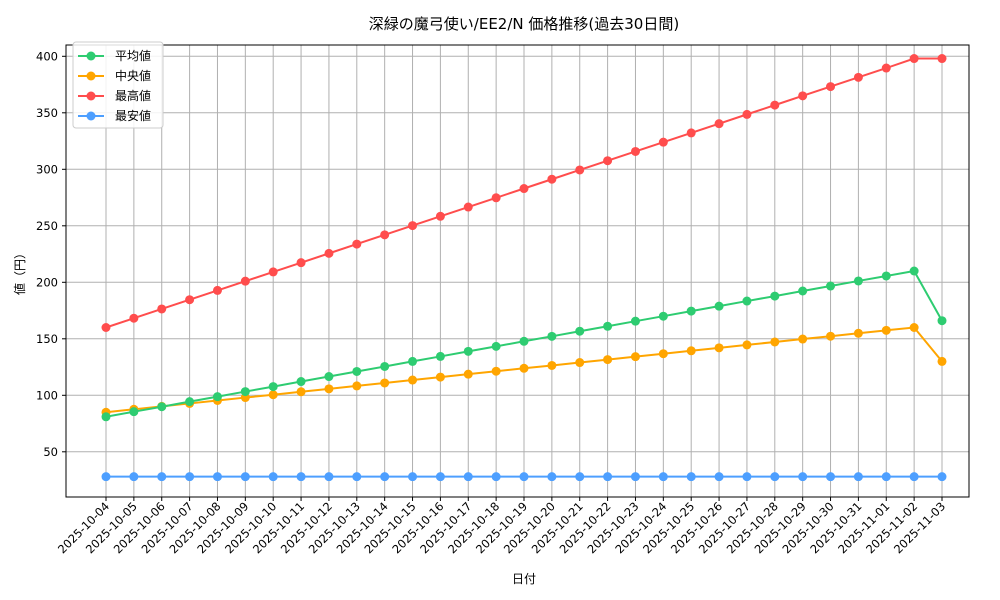 This screenshot has width=1000, height=600. I want to click on legend-box, so click(118, 85).